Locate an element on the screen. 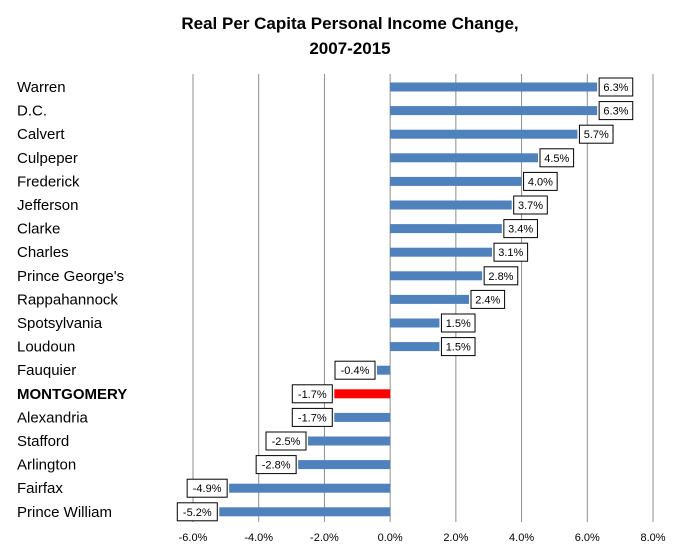 The height and width of the screenshot is (551, 680). data-label: -4.9% is located at coordinates (207, 488).